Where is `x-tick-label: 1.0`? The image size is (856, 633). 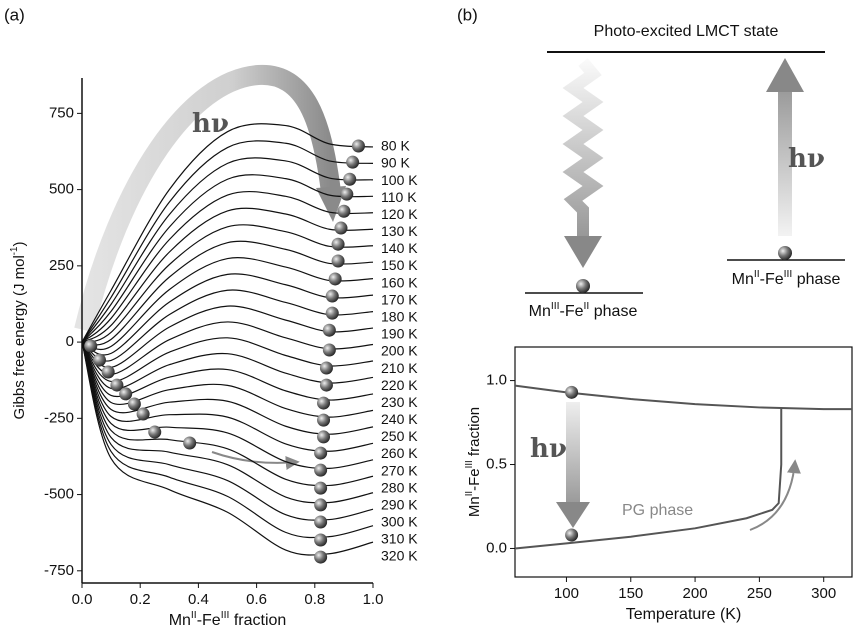
x-tick-label: 1.0 is located at coordinates (373, 599).